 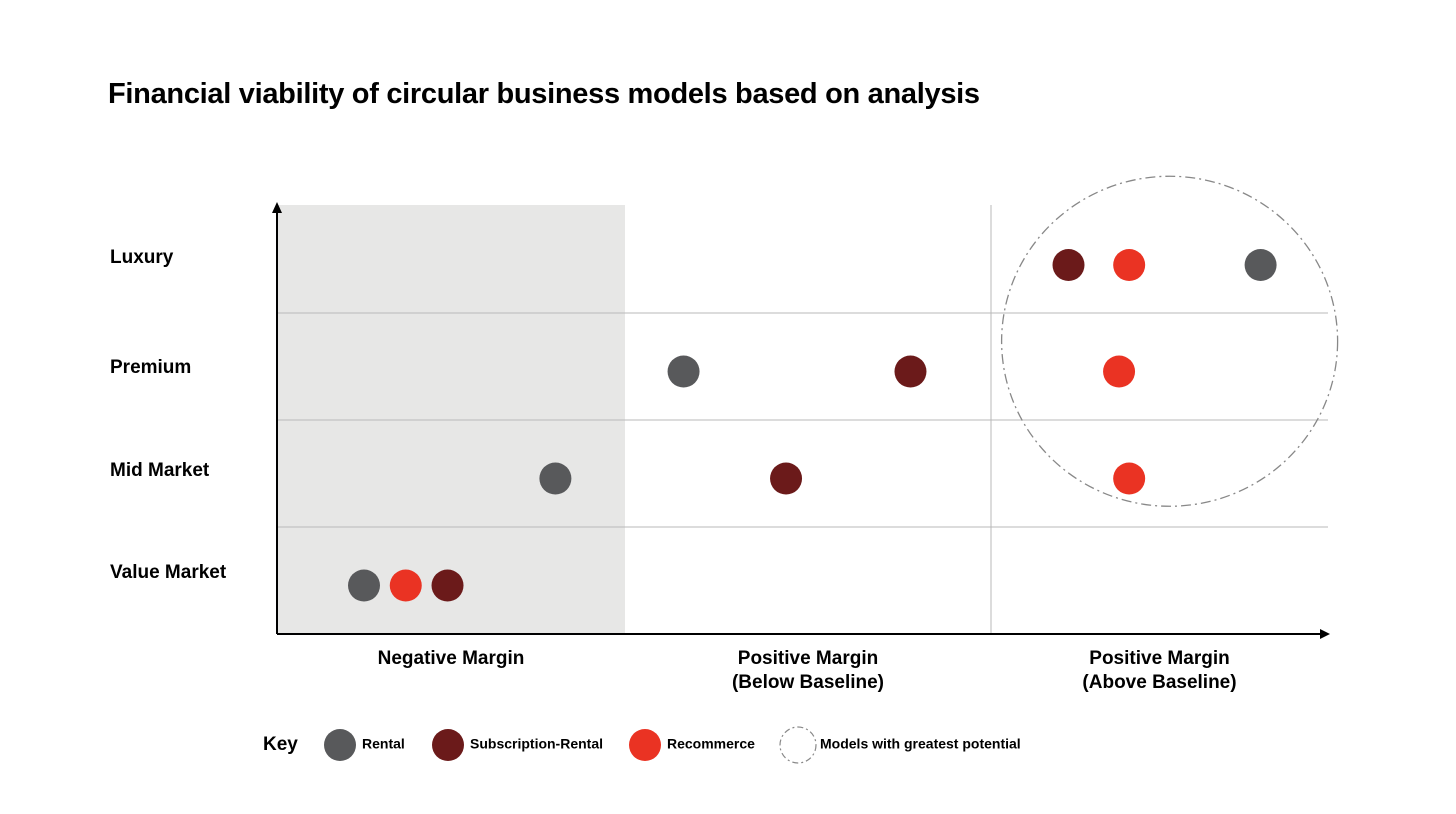 I want to click on point-recommerce-luxury, so click(x=1129, y=265).